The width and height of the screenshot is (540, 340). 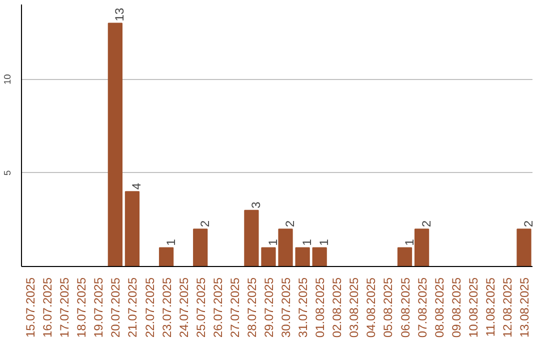 What do you see at coordinates (354, 307) in the screenshot?
I see `x-tick-label: 03.08.2025` at bounding box center [354, 307].